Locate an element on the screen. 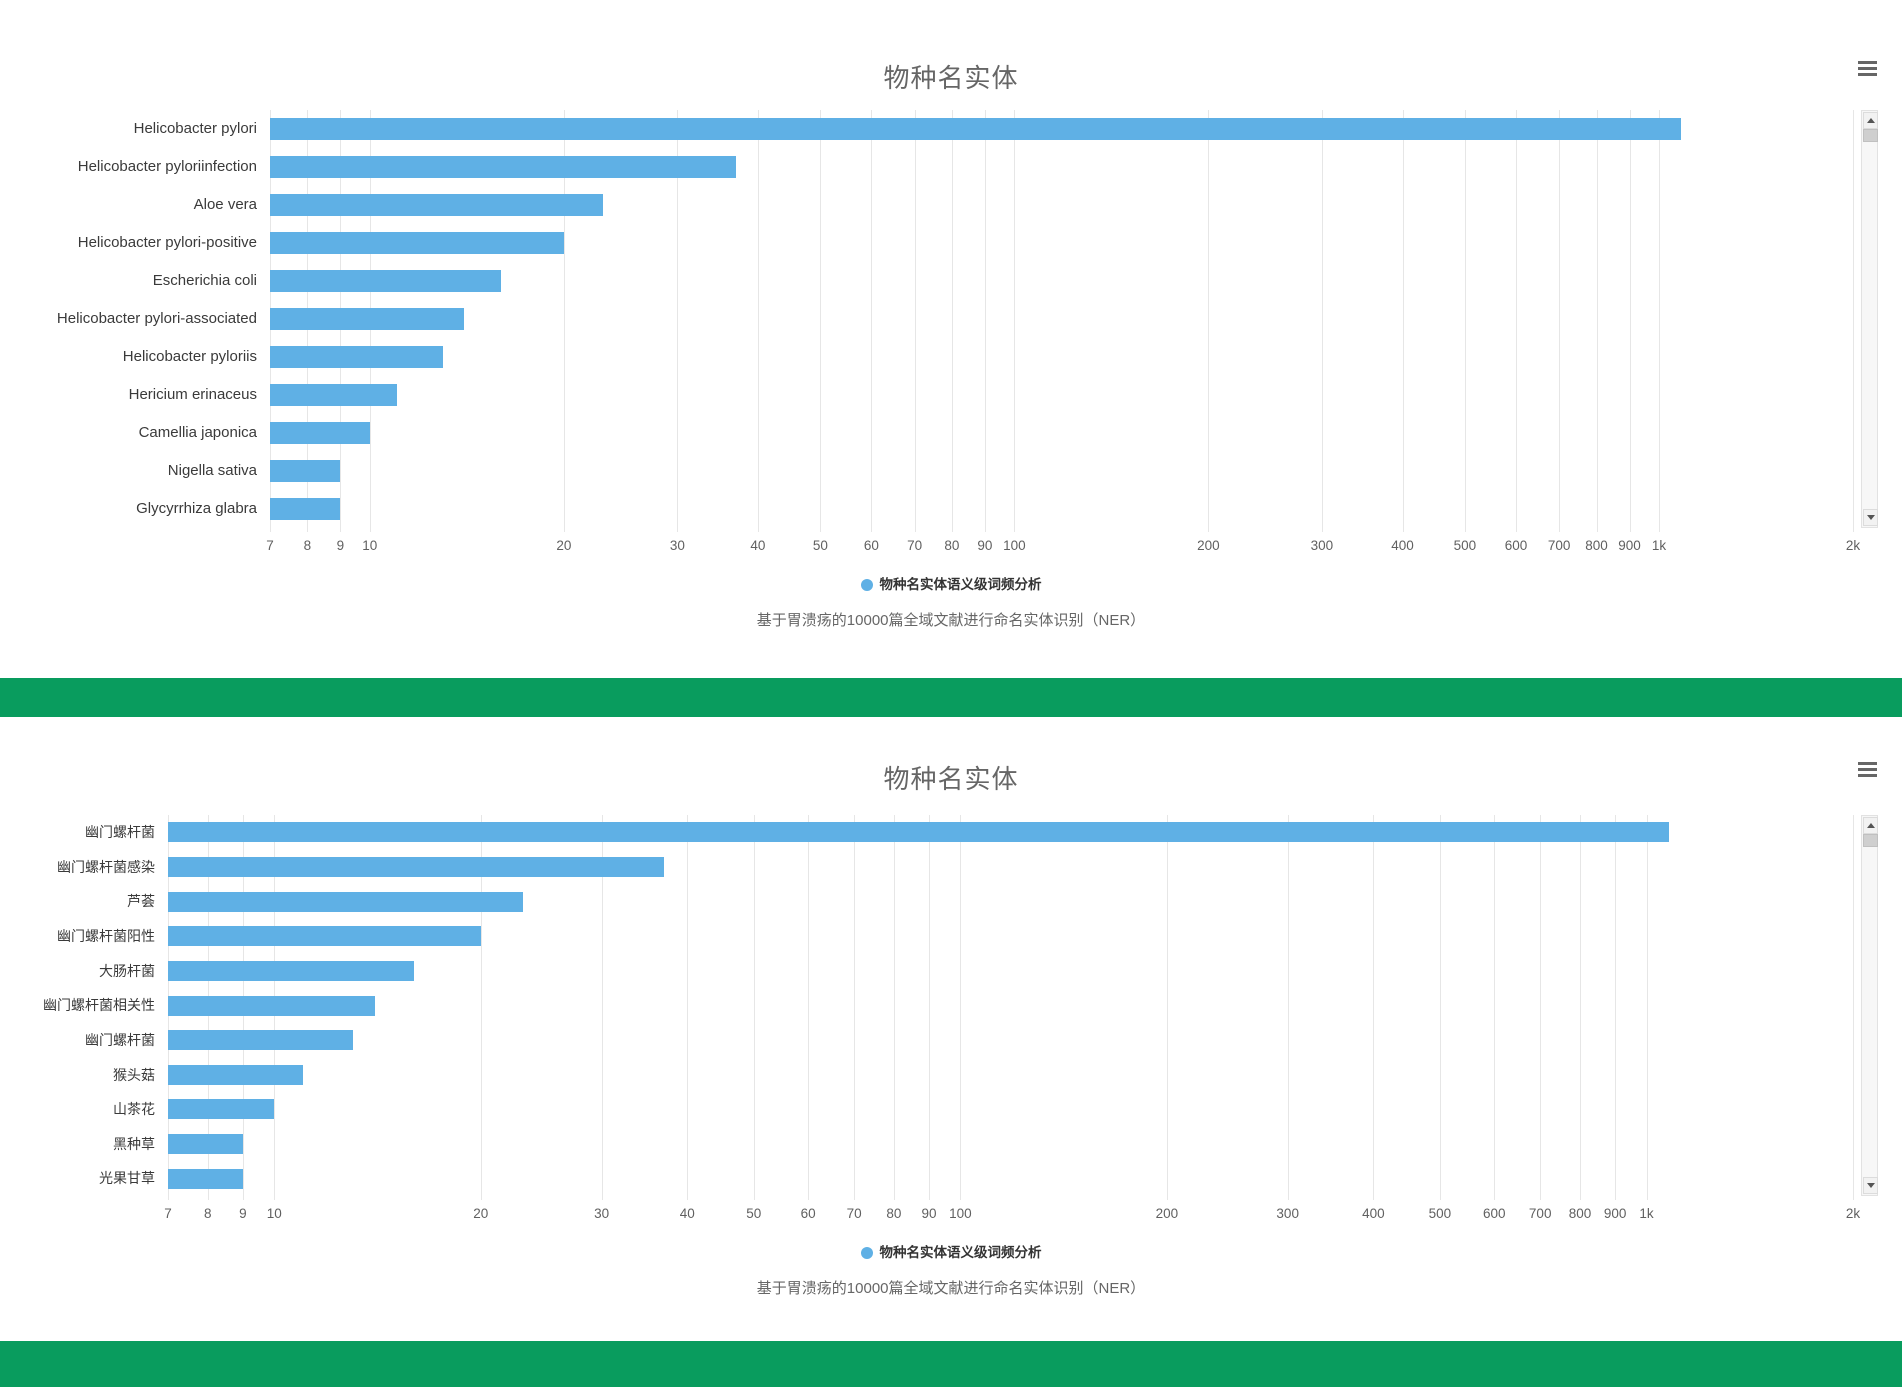  x-axis-tick-label: 9 is located at coordinates (340, 545).